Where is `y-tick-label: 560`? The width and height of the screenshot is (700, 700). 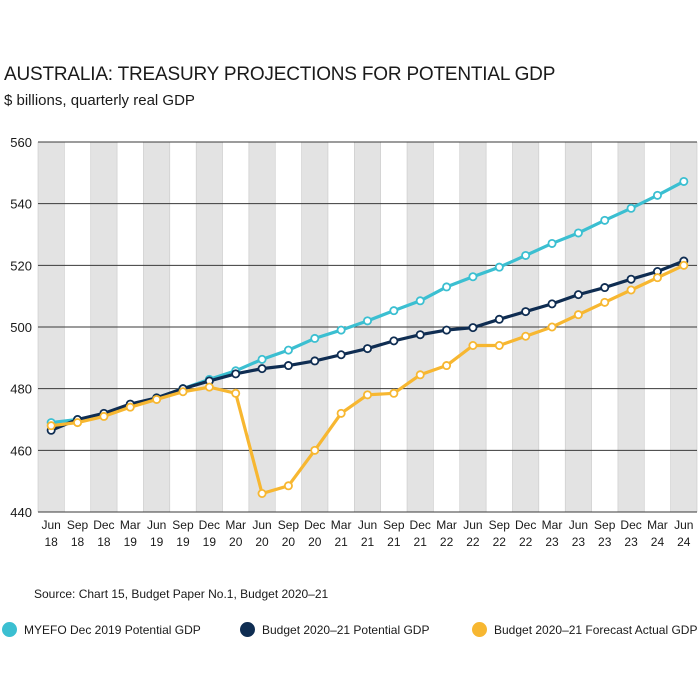
y-tick-label: 560 is located at coordinates (21, 142).